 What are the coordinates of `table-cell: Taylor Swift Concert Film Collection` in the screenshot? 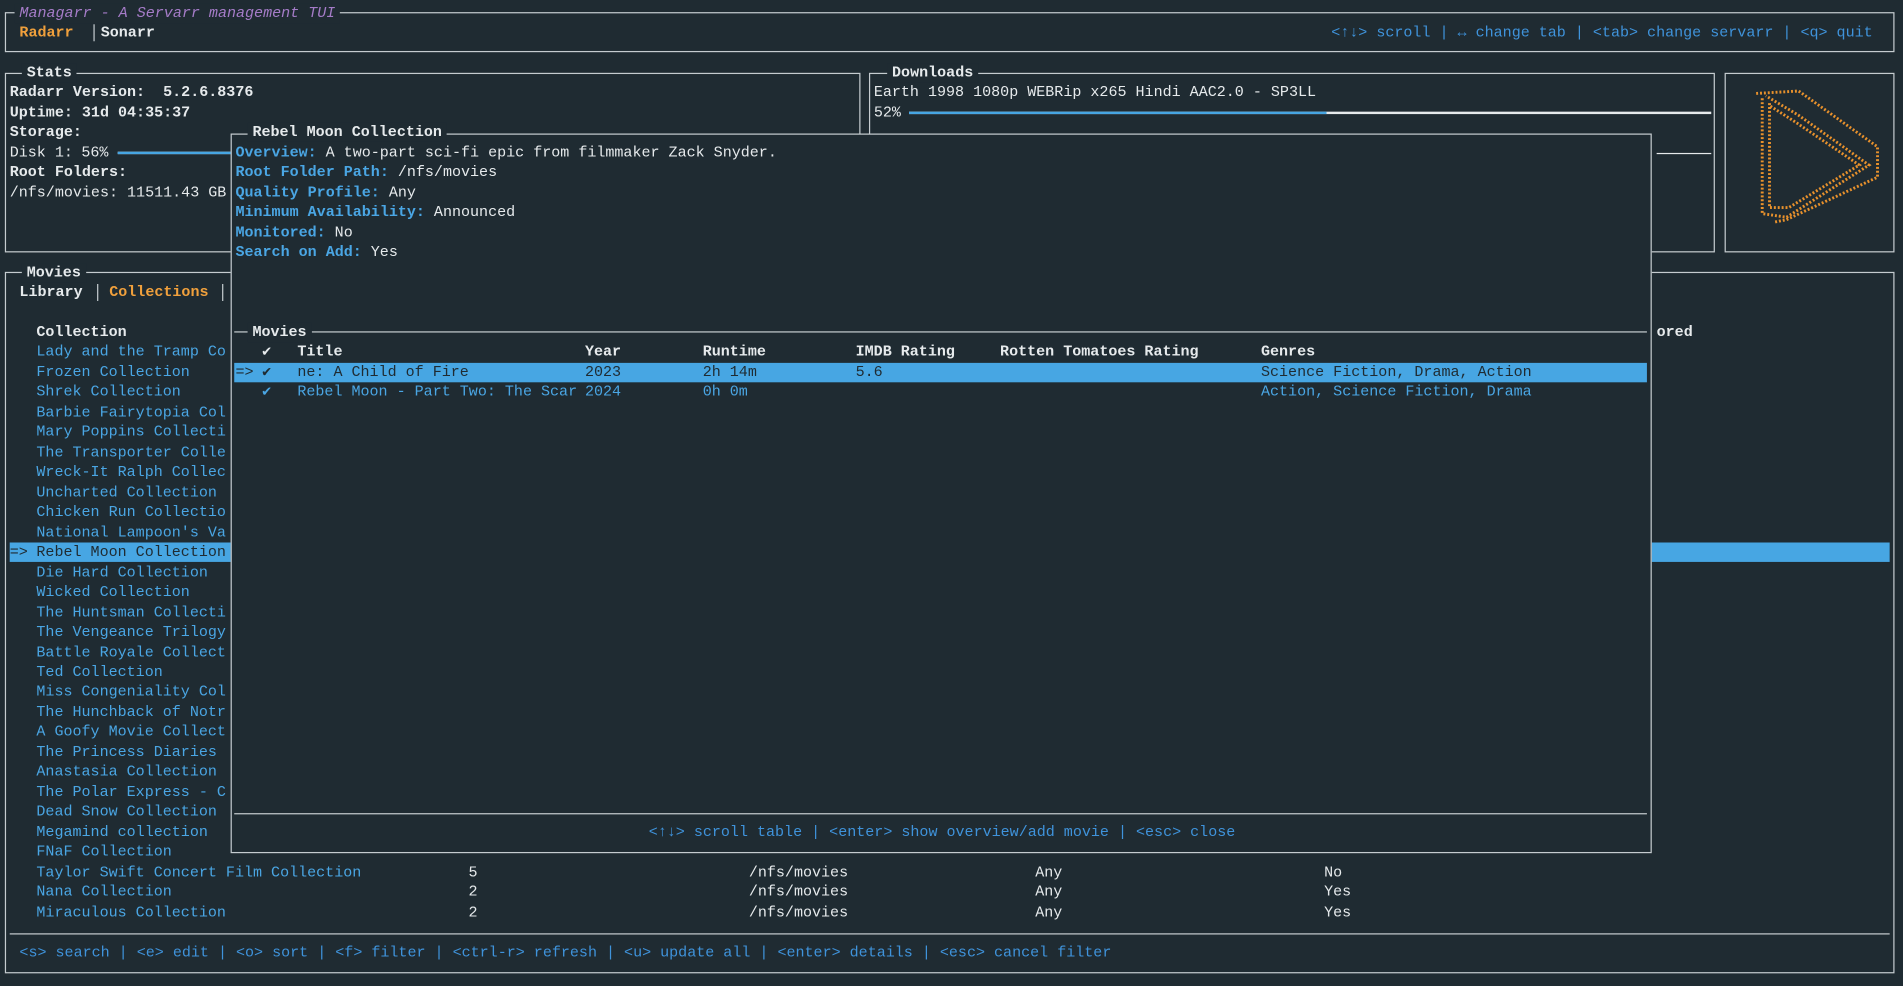 It's located at (198, 872).